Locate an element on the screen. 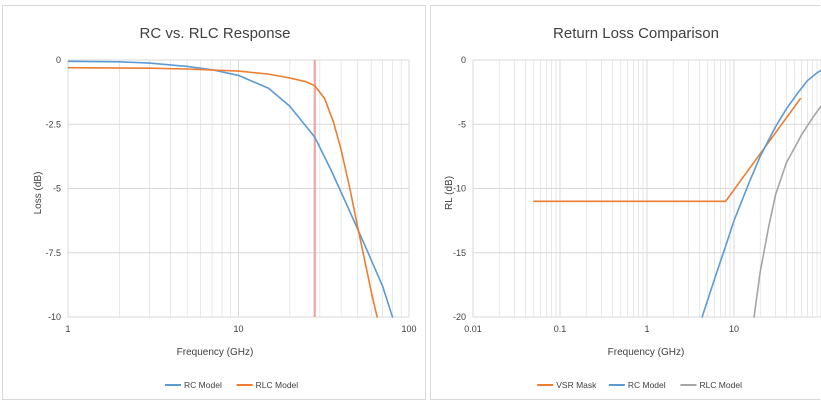 The height and width of the screenshot is (405, 821). chart-title: Return Loss Comparison is located at coordinates (636, 33).